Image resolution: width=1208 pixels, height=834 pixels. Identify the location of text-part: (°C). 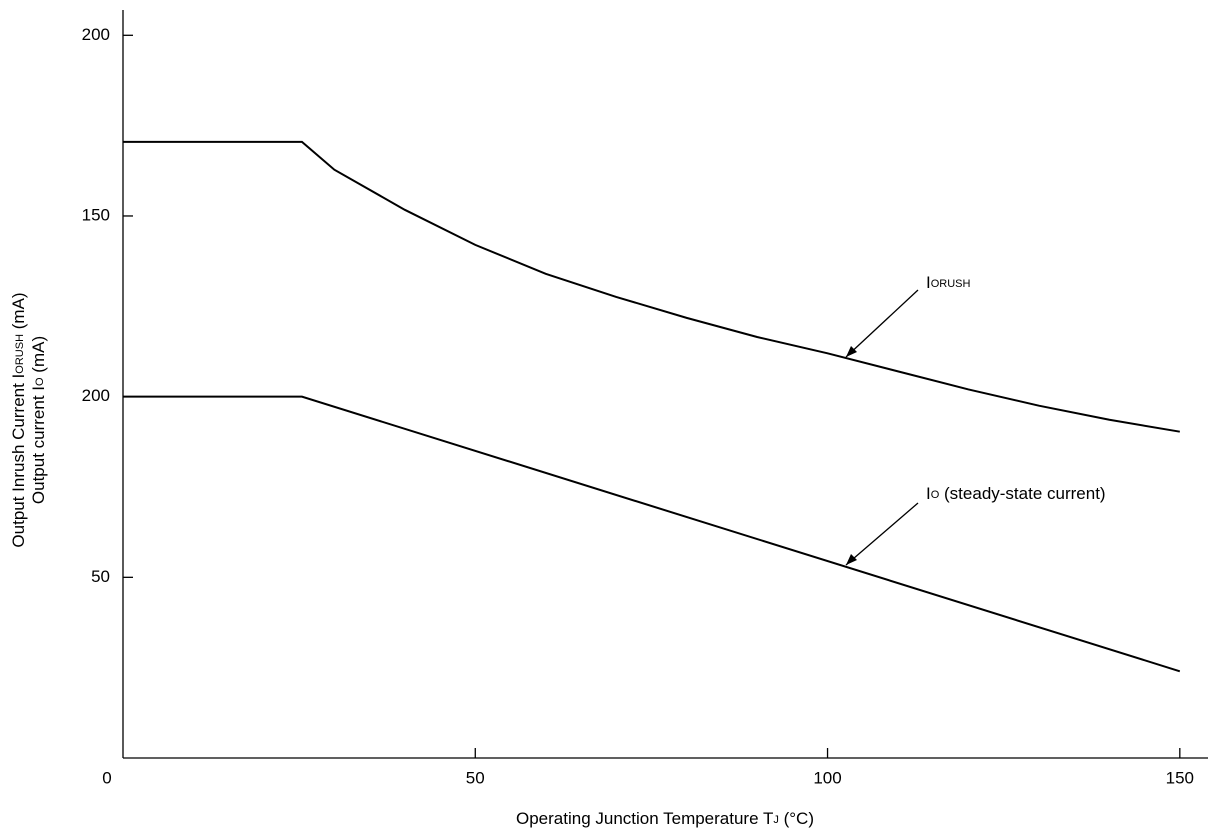
(796, 818).